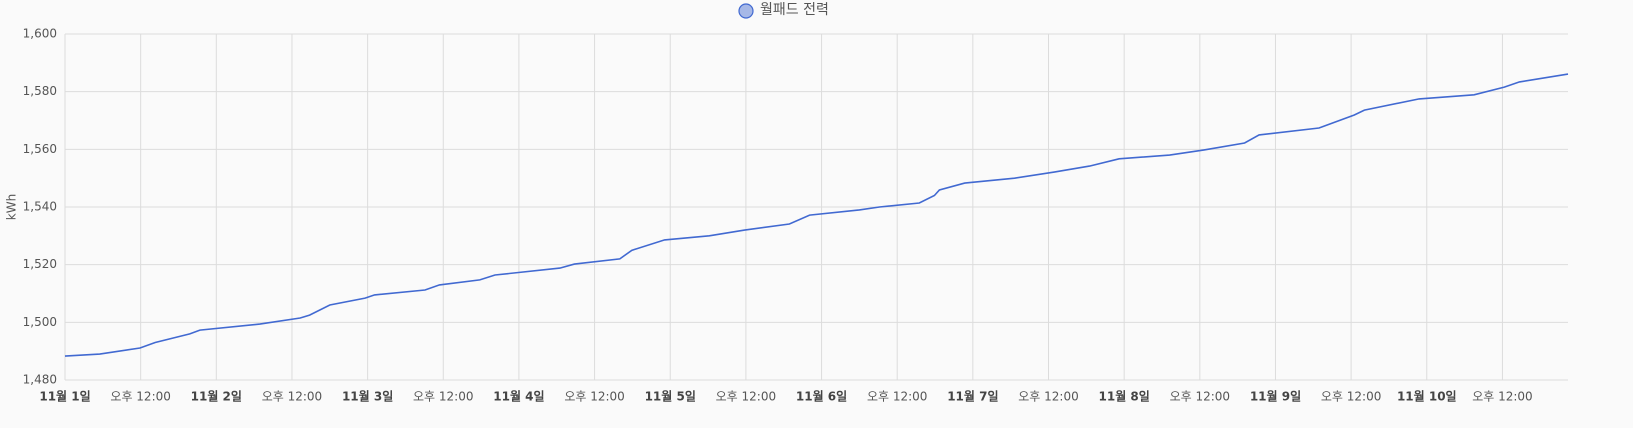  What do you see at coordinates (40, 264) in the screenshot?
I see `y-tick-label: 1,520` at bounding box center [40, 264].